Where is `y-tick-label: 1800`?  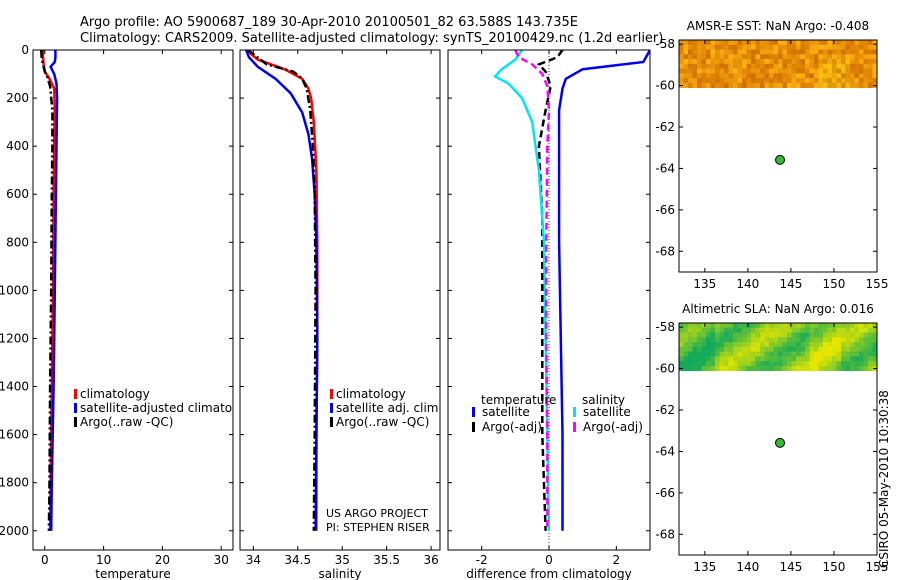 y-tick-label: 1800 is located at coordinates (14, 483).